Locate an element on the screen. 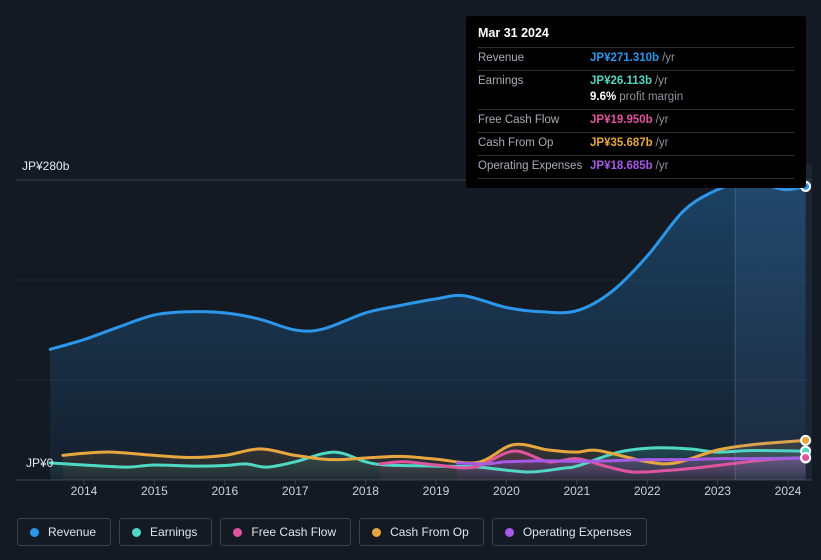  cashop-line is located at coordinates (434, 452).